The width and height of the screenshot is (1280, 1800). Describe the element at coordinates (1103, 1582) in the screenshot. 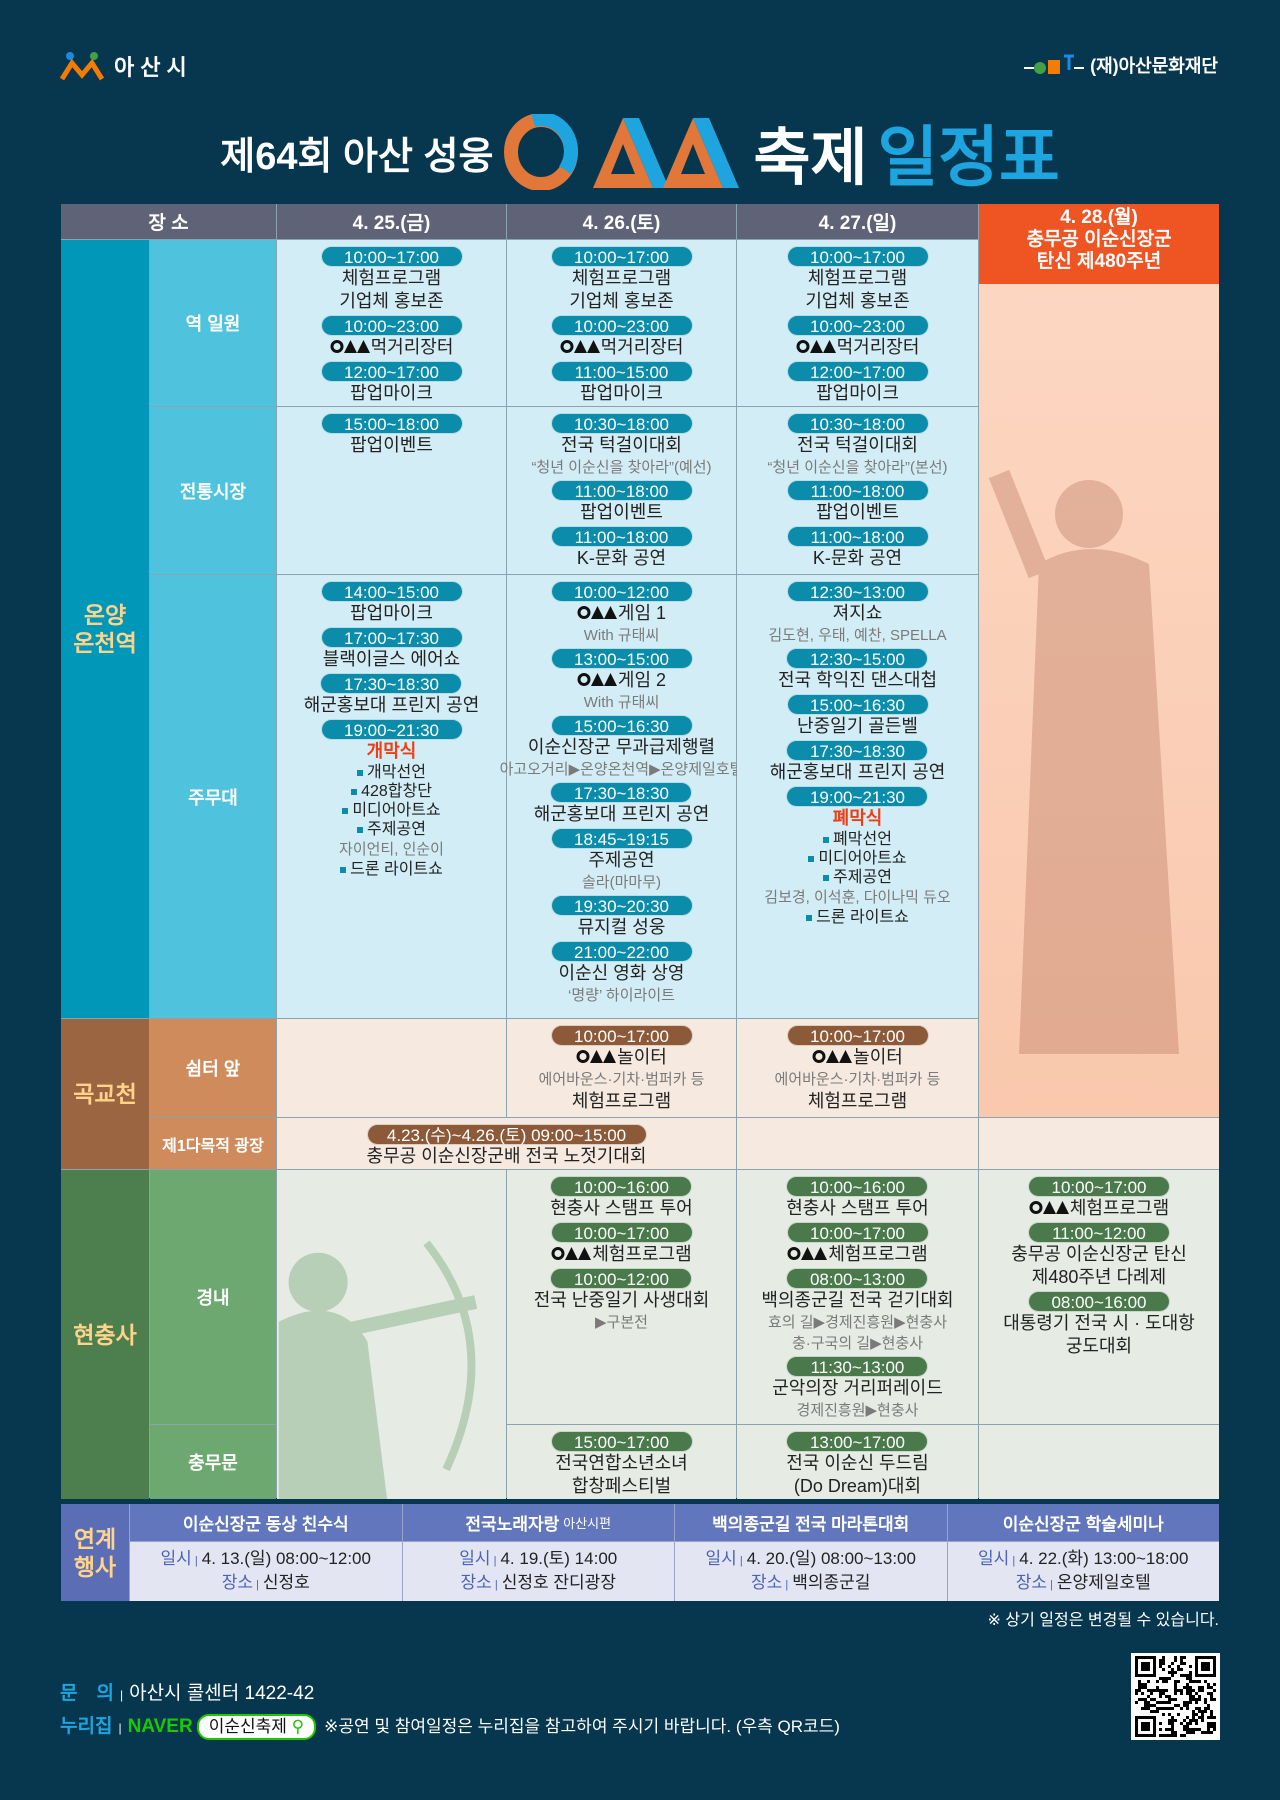

I see `event-place: 온양제일호텔` at that location.